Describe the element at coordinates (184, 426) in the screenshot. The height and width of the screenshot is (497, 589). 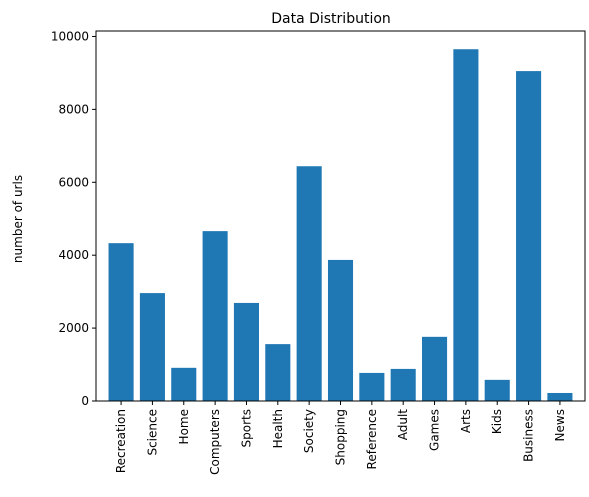
I see `x-tick-label: Home` at that location.